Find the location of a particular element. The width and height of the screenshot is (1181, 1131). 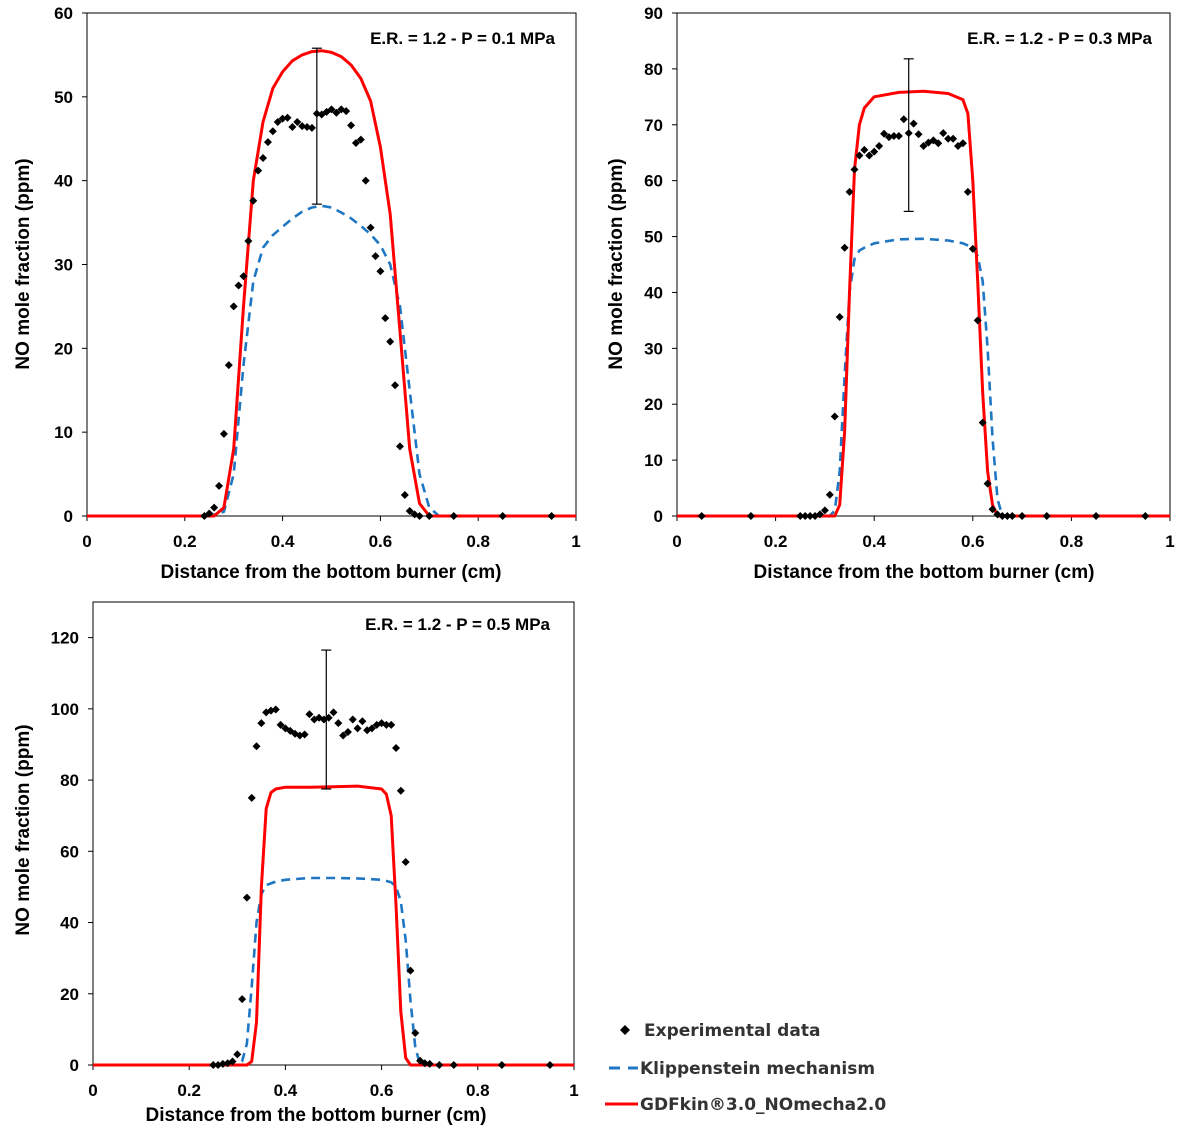

y-tick-label: 50 is located at coordinates (63, 97).